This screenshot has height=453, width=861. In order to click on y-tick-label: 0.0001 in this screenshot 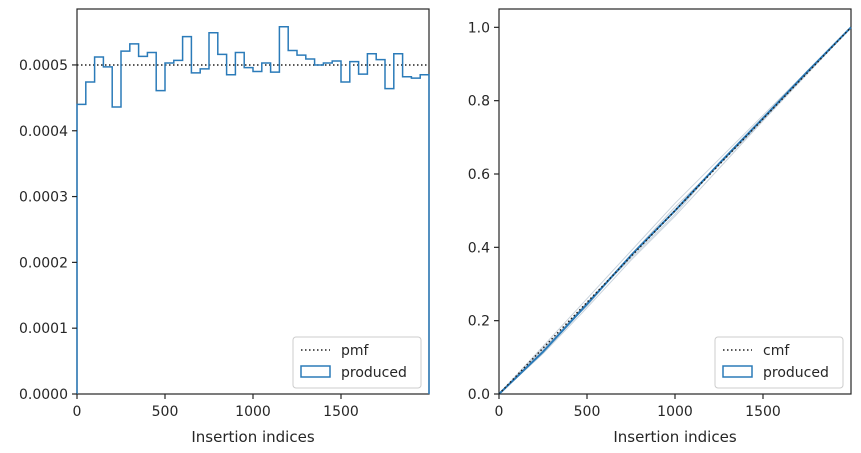, I will do `click(43, 329)`.